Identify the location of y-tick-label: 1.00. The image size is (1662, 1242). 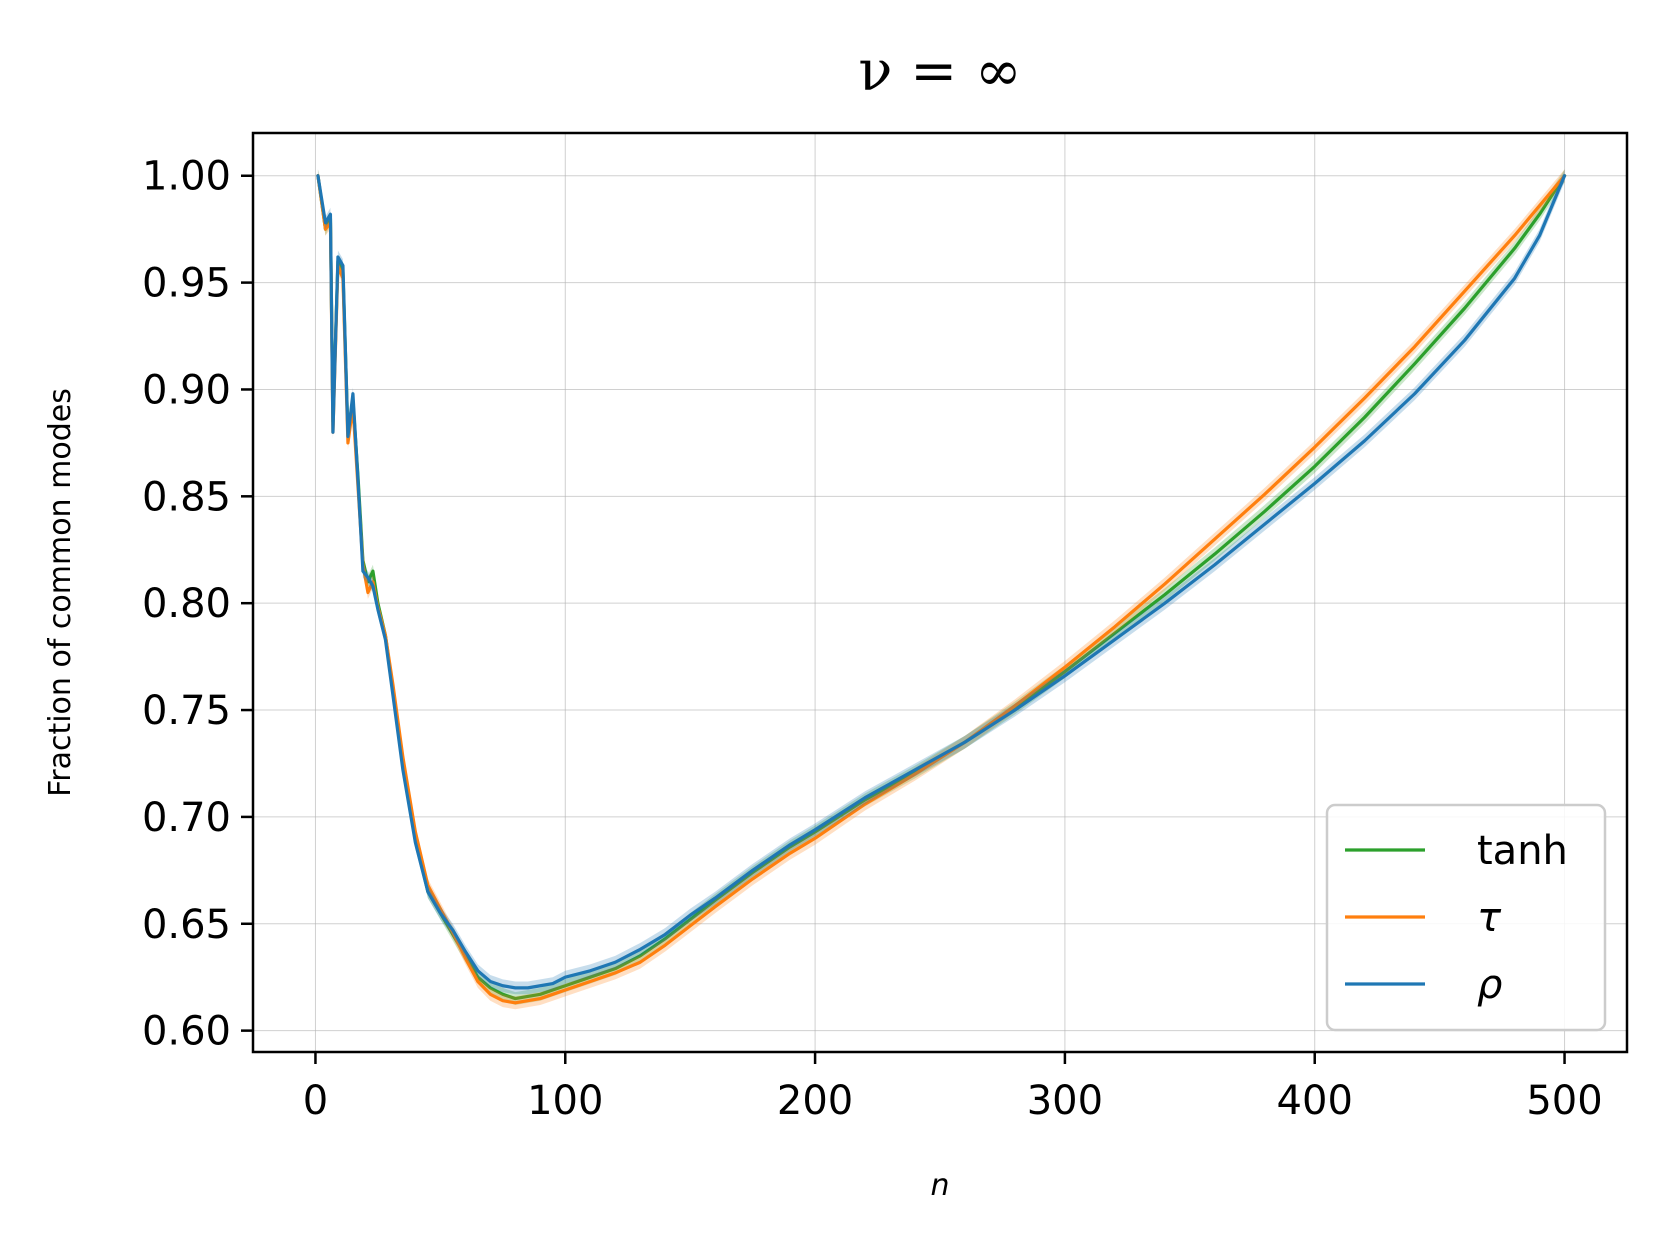
(186, 177).